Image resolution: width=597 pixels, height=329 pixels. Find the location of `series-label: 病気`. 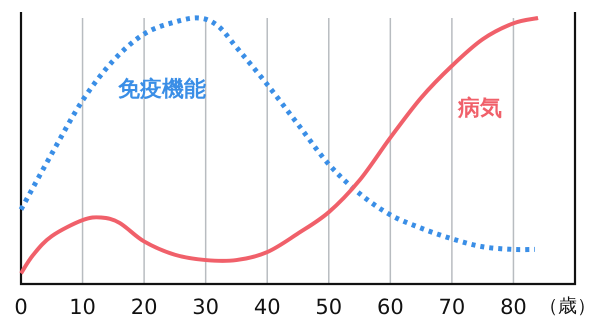

series-label: 病気 is located at coordinates (479, 108).